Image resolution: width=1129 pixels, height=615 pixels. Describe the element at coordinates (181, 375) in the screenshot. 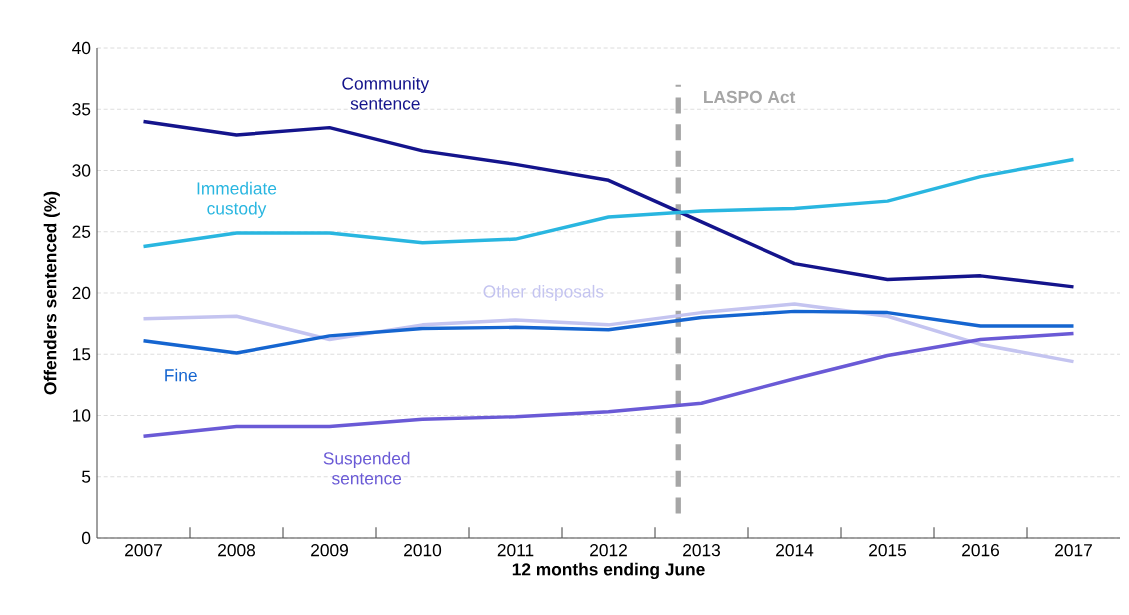

I see `series-label: Fine` at that location.